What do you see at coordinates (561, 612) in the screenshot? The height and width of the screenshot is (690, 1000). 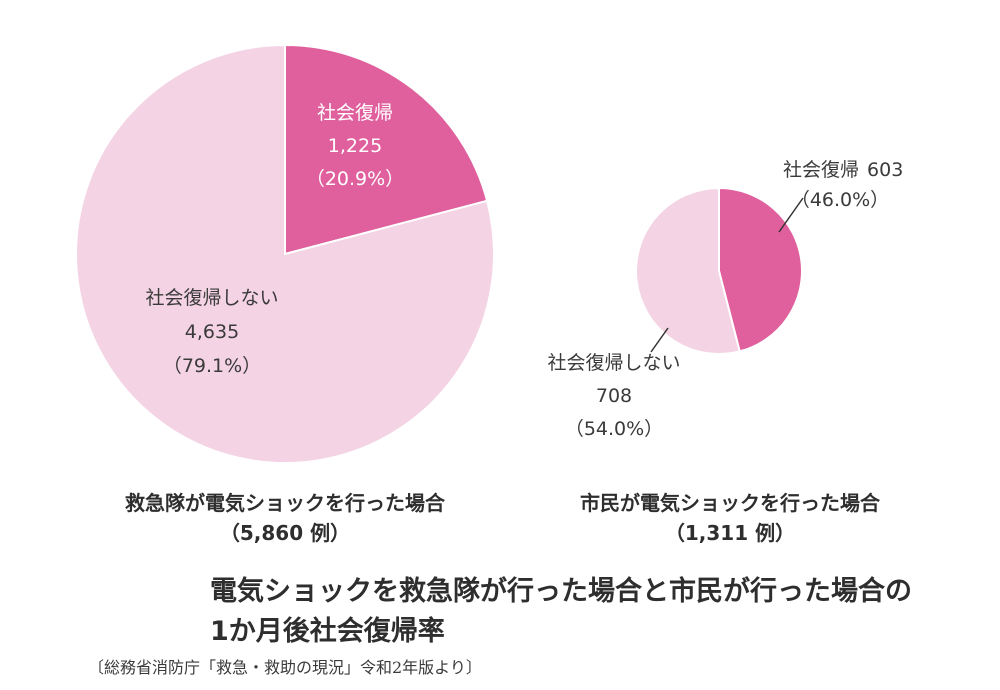 I see `figure-title: 電気ショックを救急隊が行った場合と市民が行った場合の 1か月後社会復帰率` at bounding box center [561, 612].